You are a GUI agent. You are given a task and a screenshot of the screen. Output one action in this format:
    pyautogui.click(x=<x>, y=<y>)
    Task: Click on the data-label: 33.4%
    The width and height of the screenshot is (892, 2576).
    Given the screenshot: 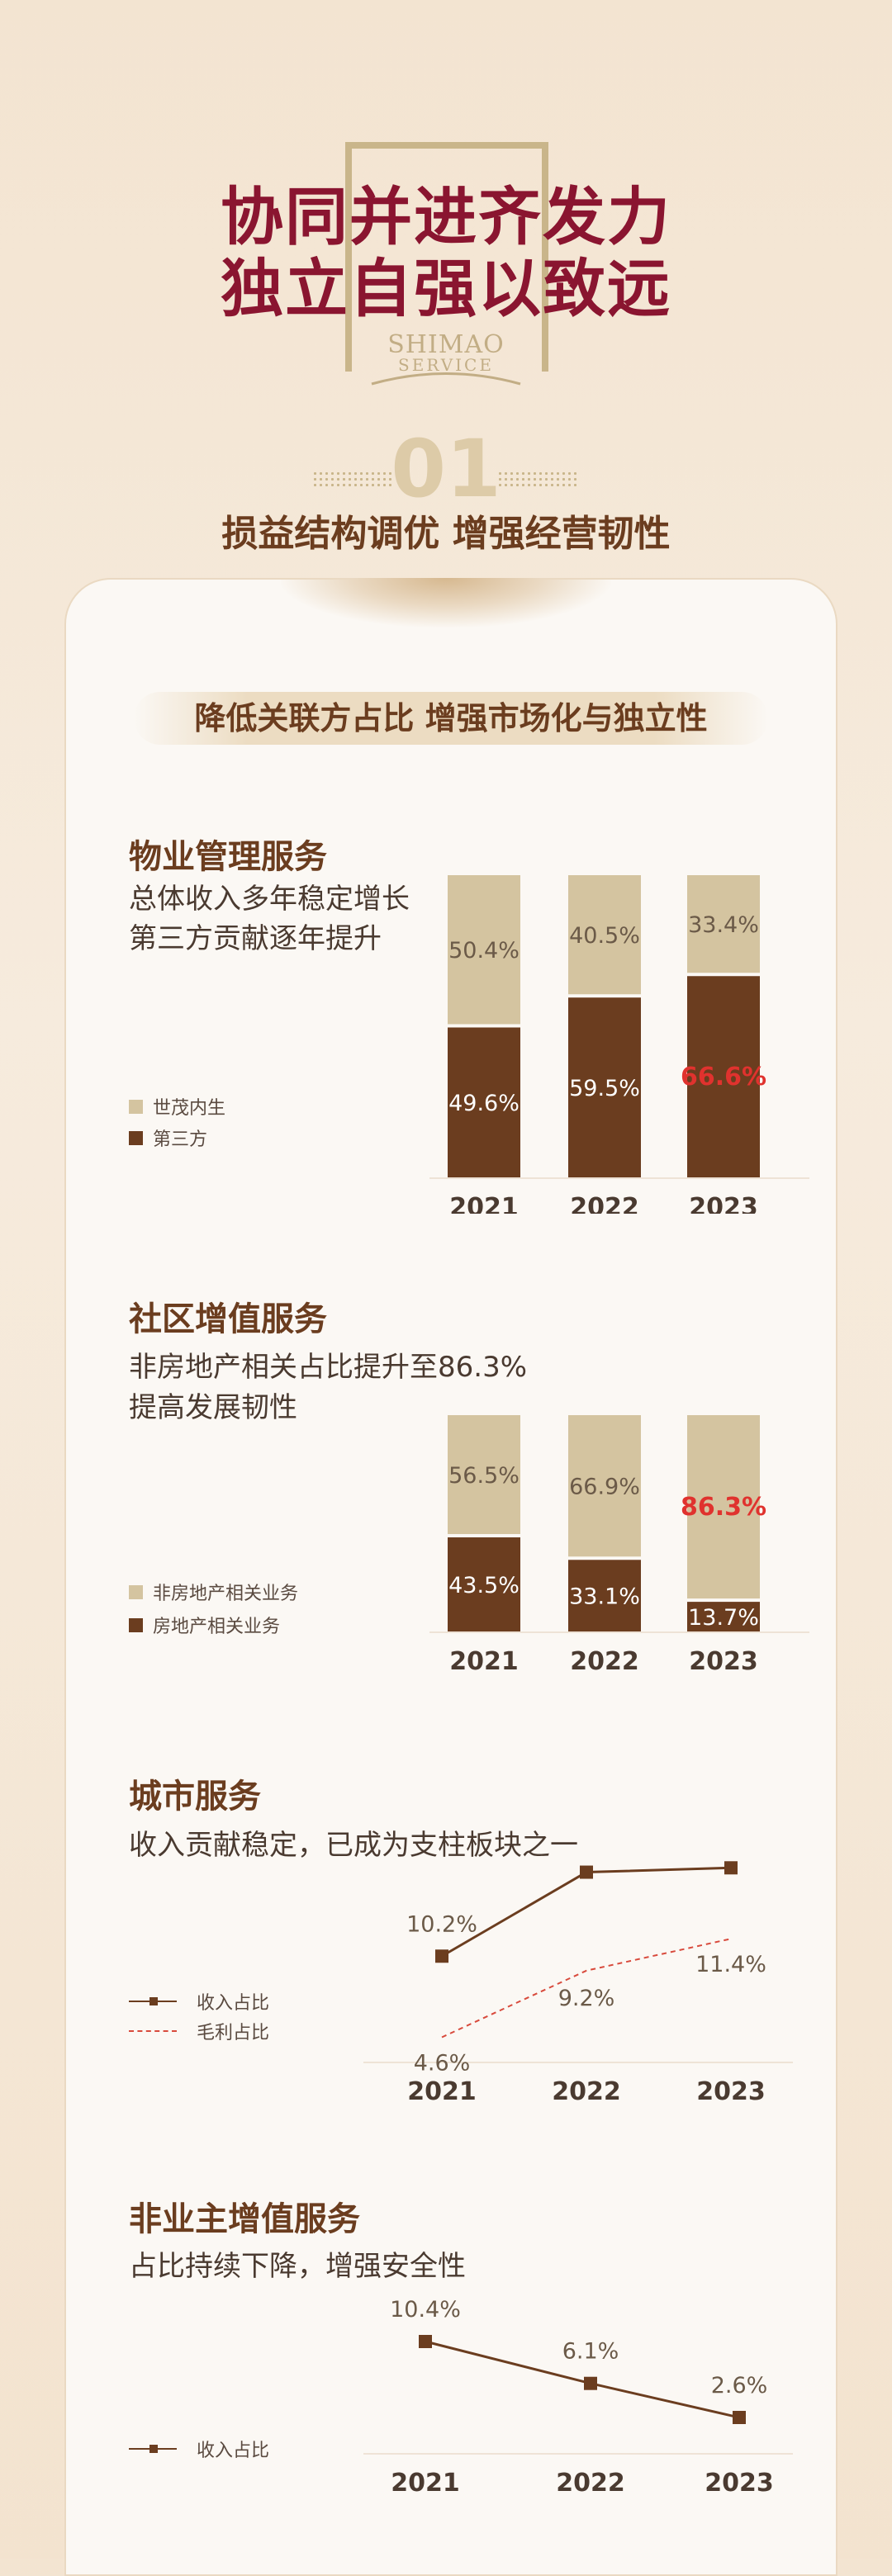 What is the action you would take?
    pyautogui.click(x=723, y=925)
    